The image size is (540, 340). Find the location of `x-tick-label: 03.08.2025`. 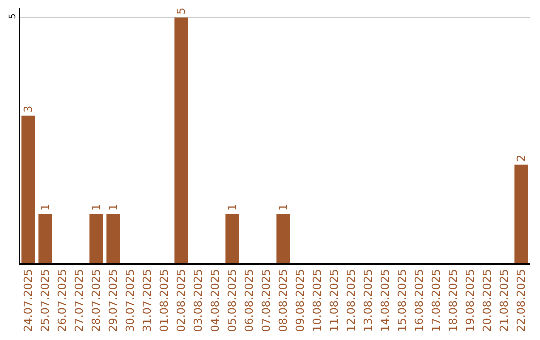

x-tick-label: 03.08.2025 is located at coordinates (199, 300).